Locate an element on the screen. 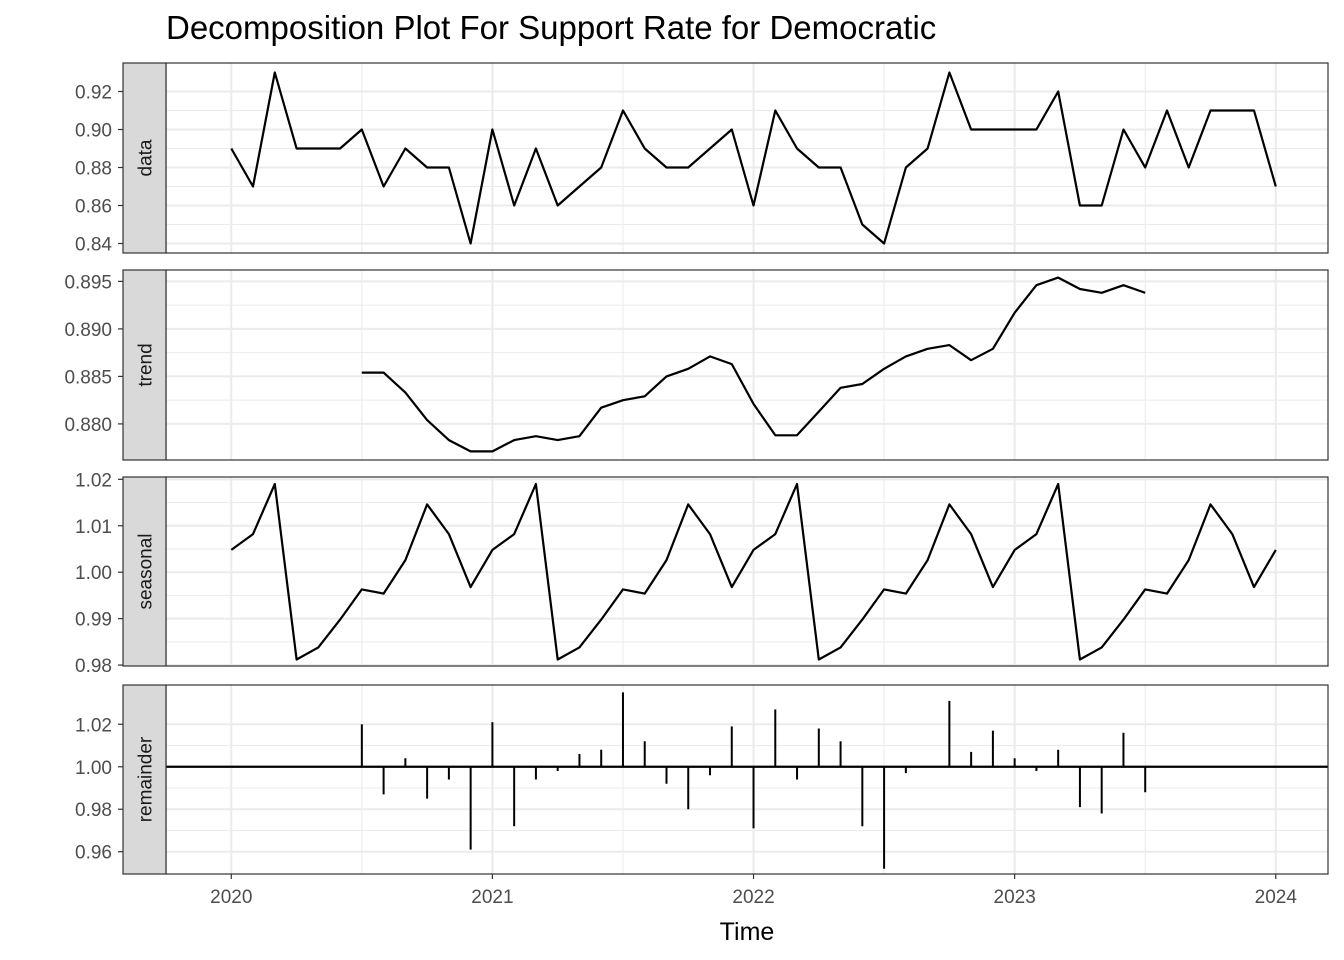 This screenshot has width=1344, height=960. y-tick-label: 0.885 is located at coordinates (88, 377).